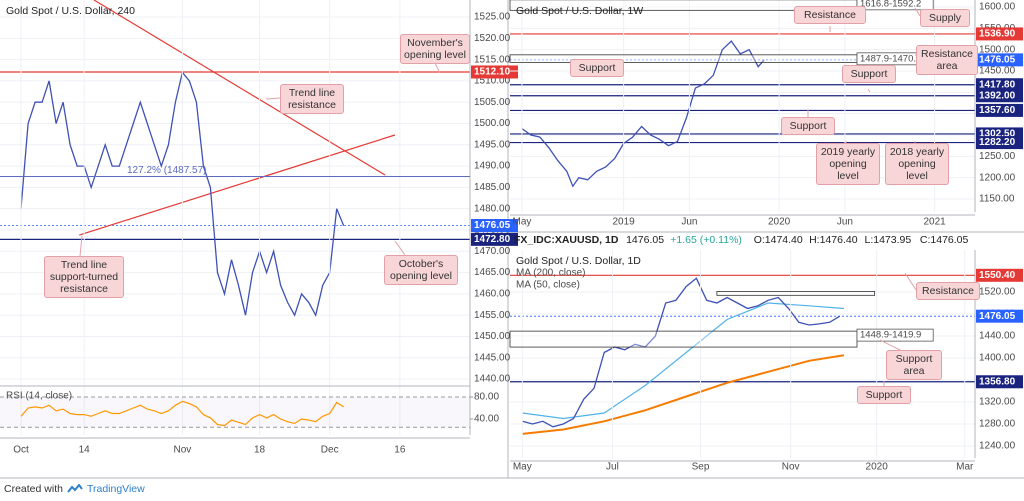 Image resolution: width=1024 pixels, height=501 pixels. I want to click on legend-entry: MA (50, close), so click(548, 285).